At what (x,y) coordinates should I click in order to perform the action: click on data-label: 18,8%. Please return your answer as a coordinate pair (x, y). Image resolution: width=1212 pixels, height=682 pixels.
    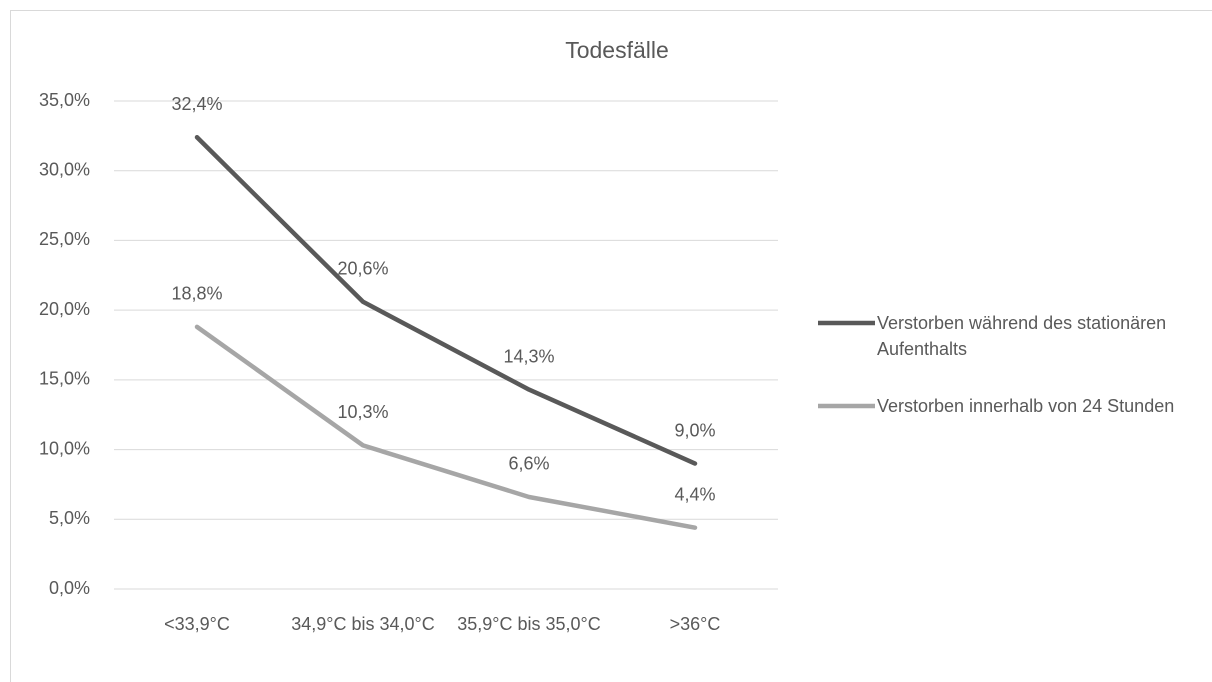
    Looking at the image, I should click on (196, 294).